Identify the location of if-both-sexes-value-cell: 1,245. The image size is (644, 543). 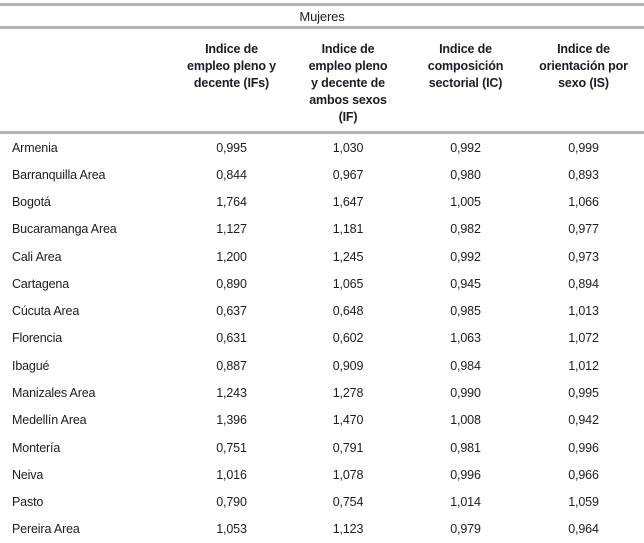
(348, 256).